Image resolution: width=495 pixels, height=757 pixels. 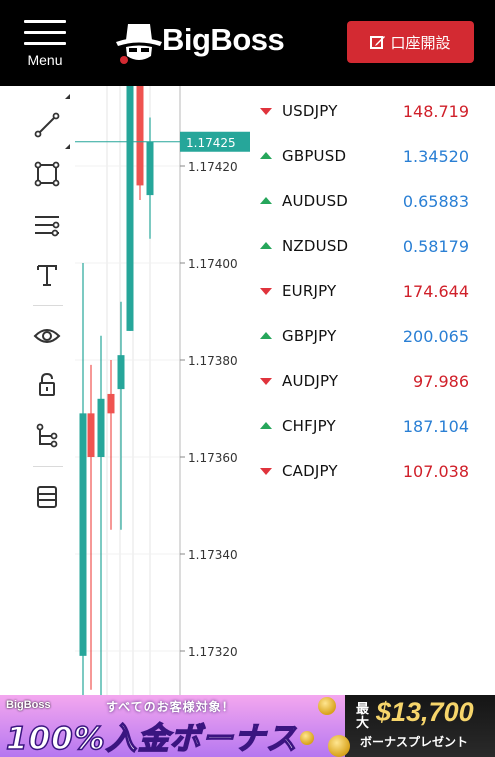 I want to click on sliders-icon, so click(x=47, y=226).